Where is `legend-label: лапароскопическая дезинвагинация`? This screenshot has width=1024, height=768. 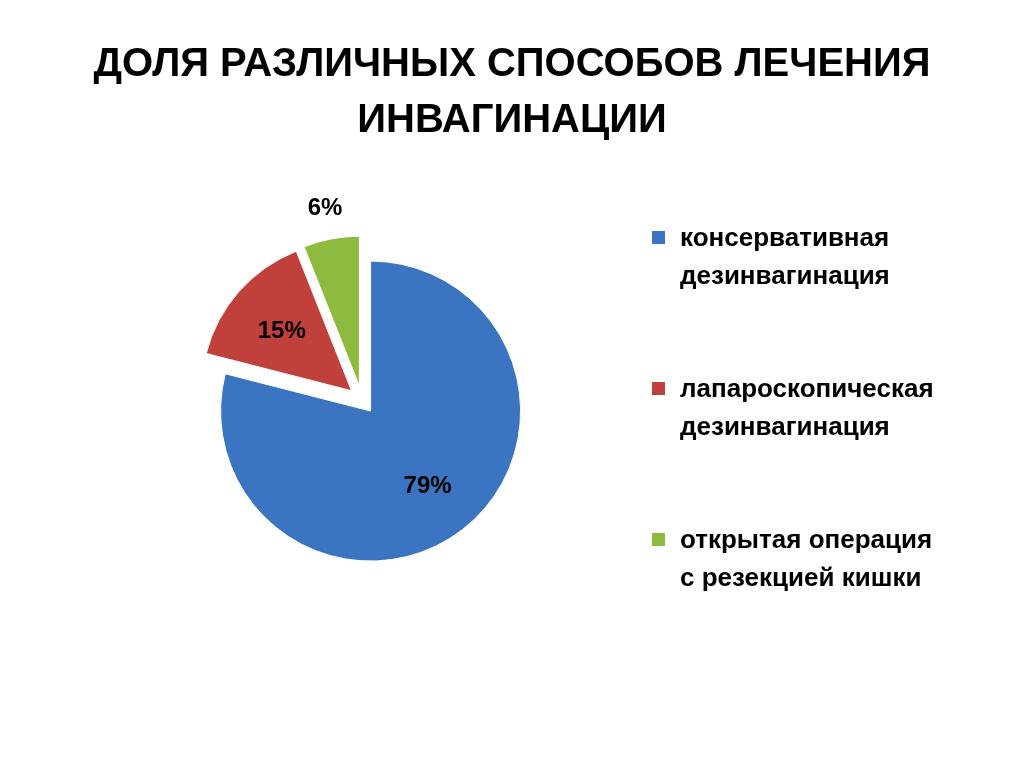
legend-label: лапароскопическая дезинвагинация is located at coordinates (807, 407).